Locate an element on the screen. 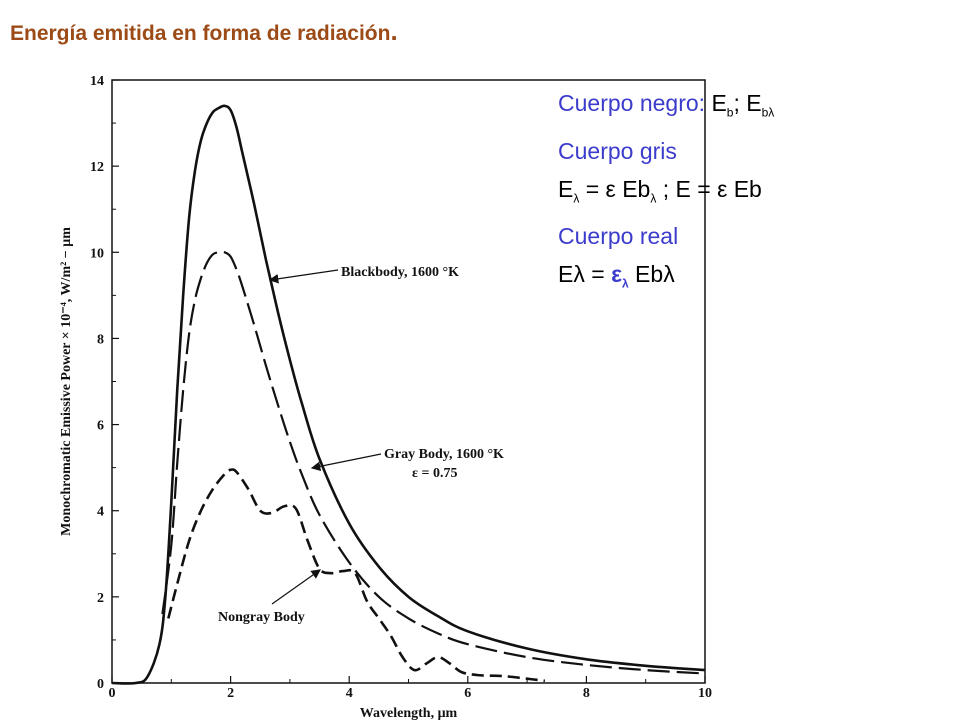  x-tick-label: 8 is located at coordinates (586, 693).